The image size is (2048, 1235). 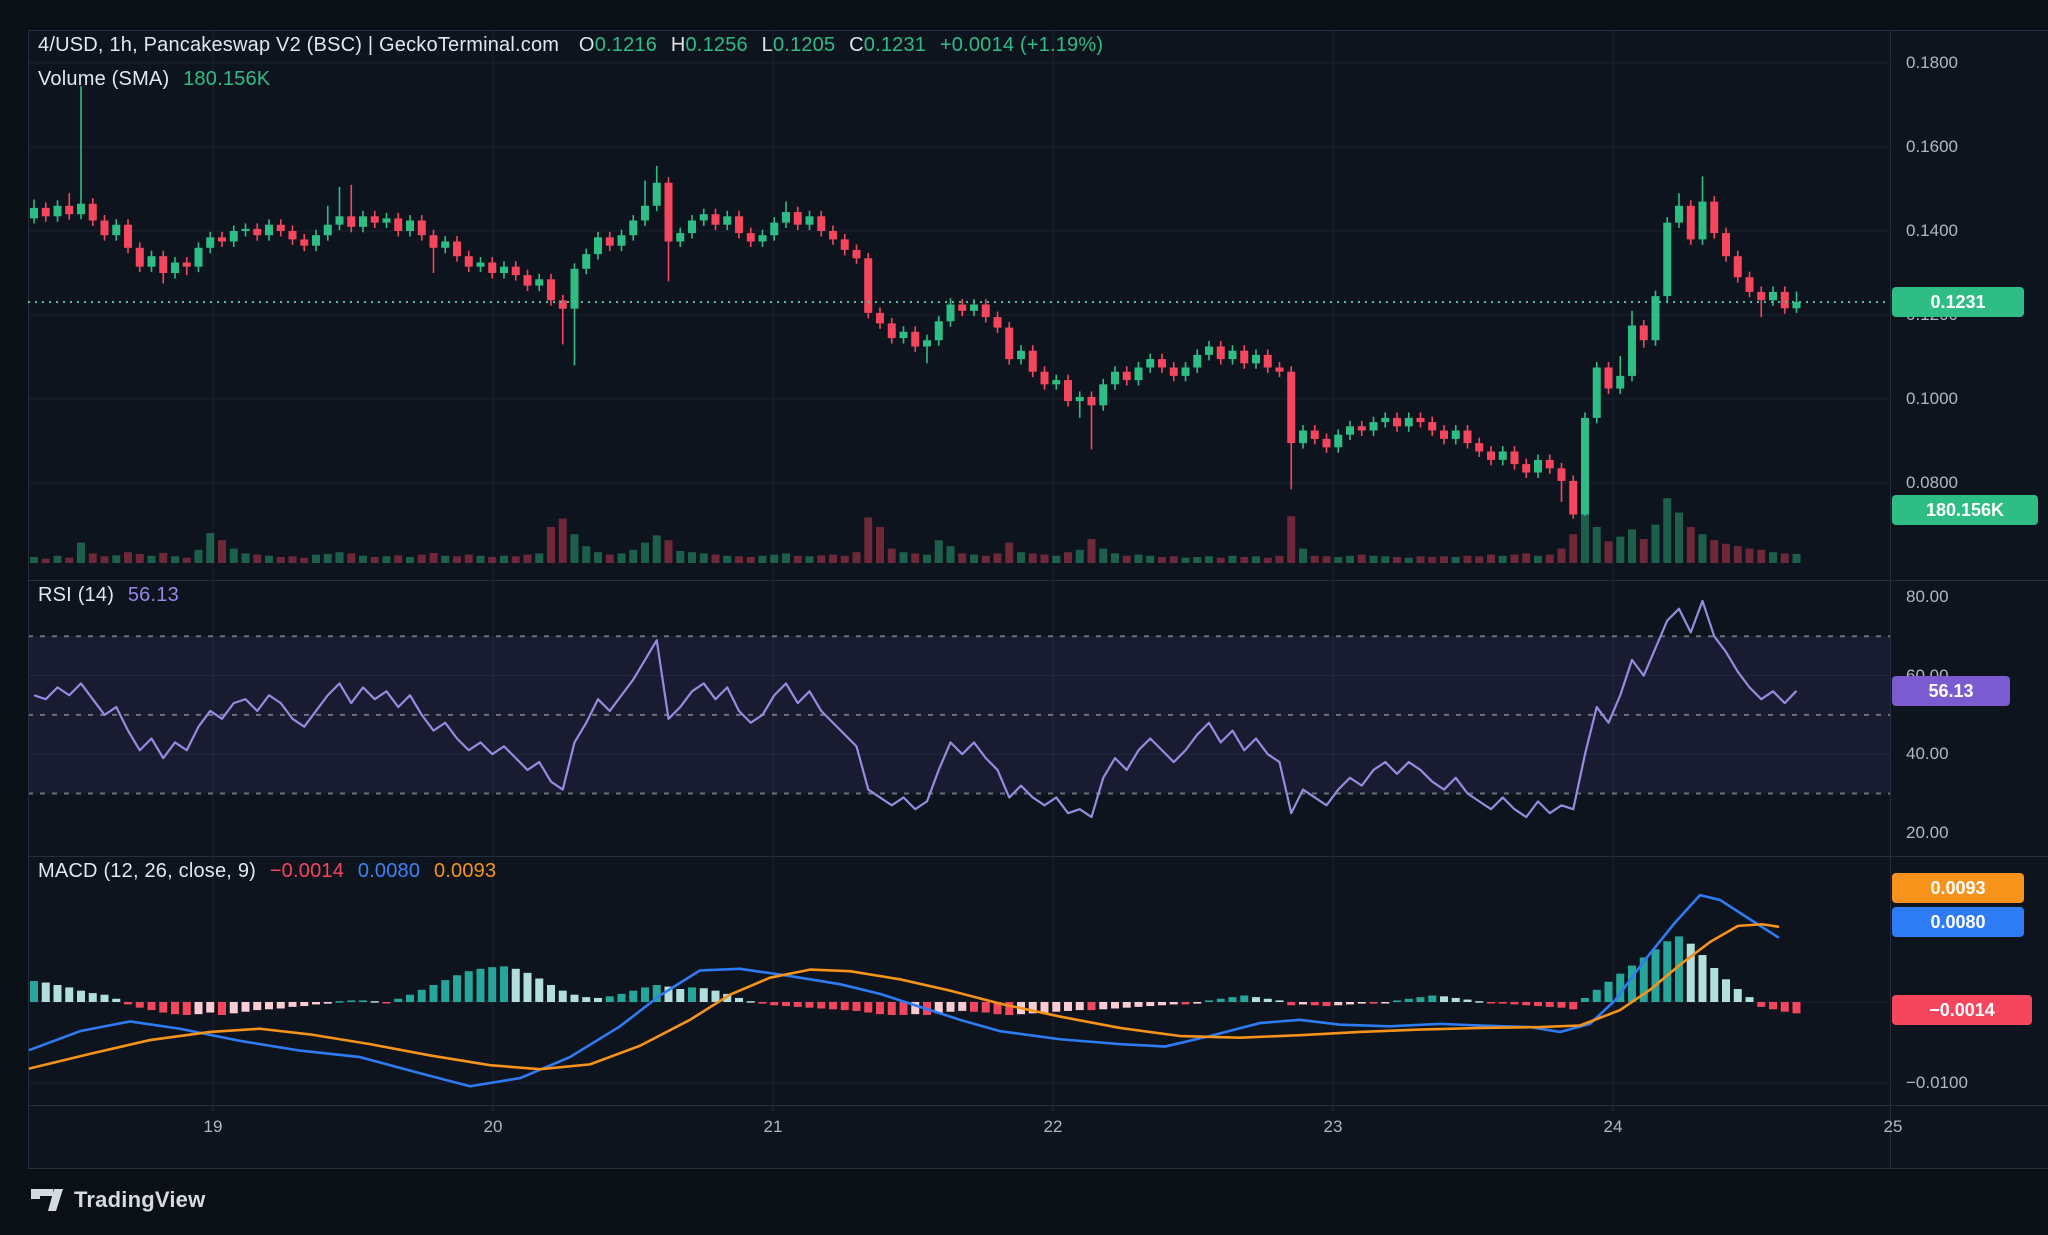 I want to click on time-tick-label: 19, so click(x=213, y=1126).